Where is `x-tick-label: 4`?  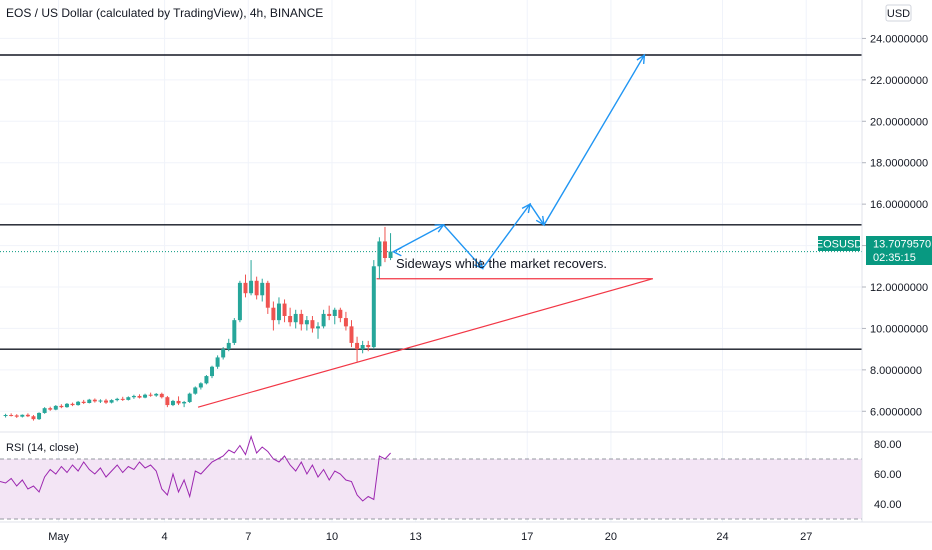 x-tick-label: 4 is located at coordinates (165, 537).